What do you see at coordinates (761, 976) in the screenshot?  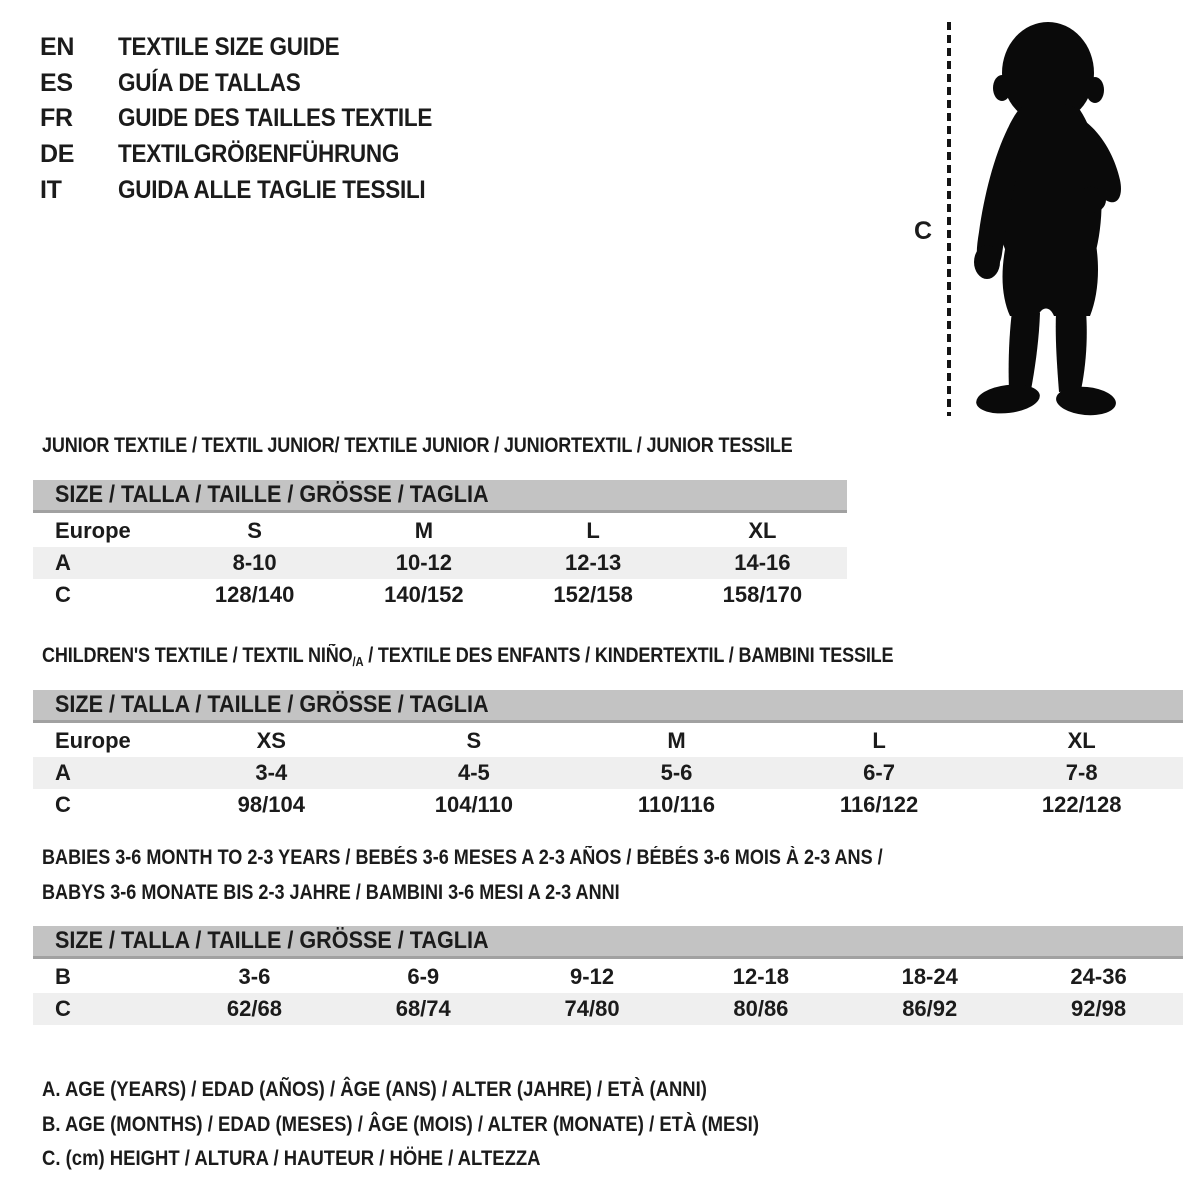 I see `size-cell: 12-18` at bounding box center [761, 976].